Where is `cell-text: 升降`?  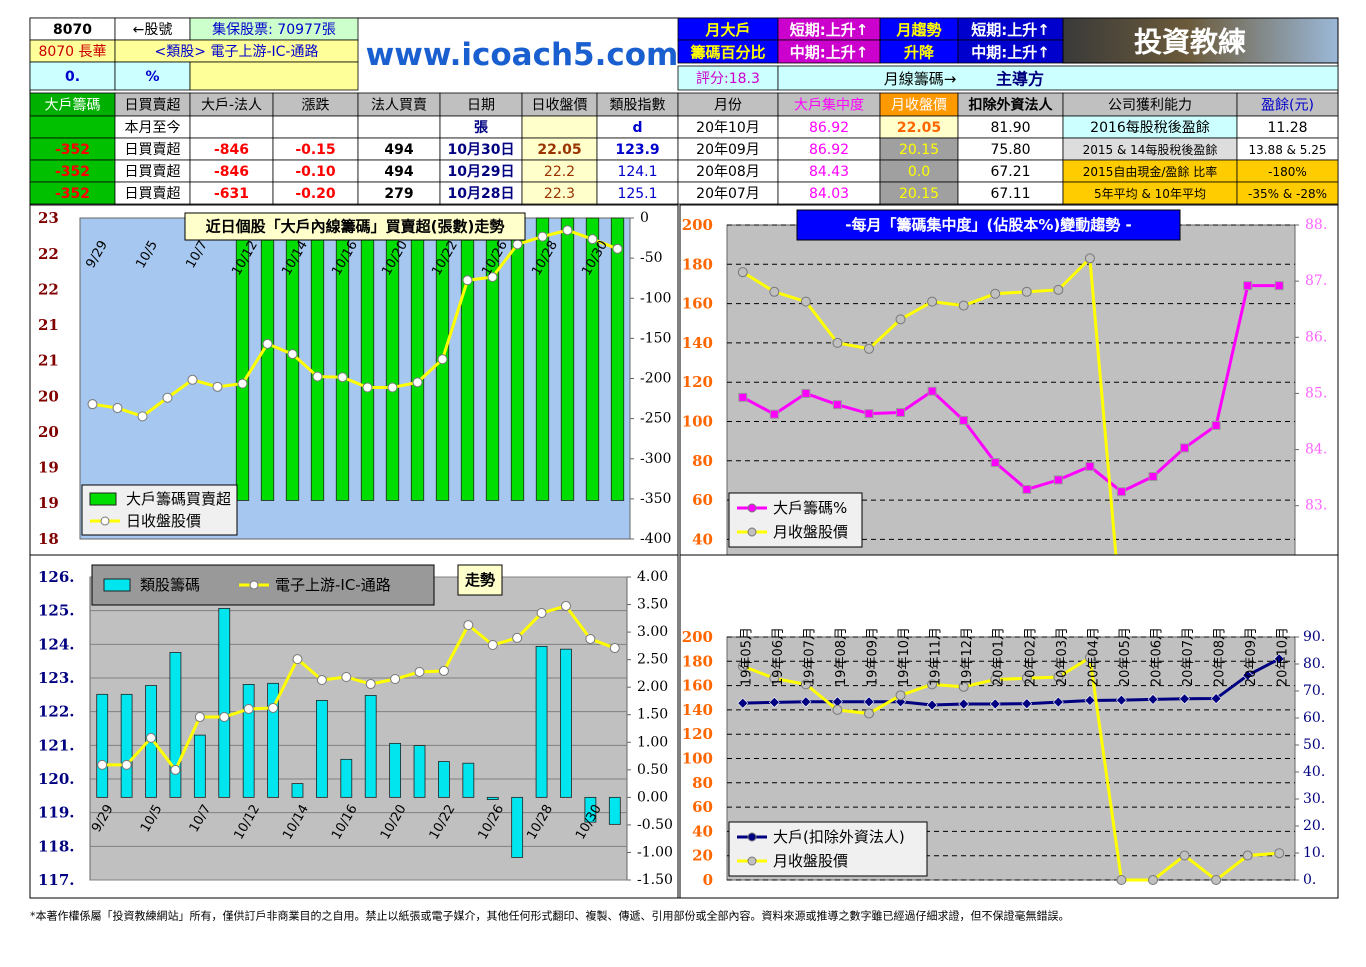 cell-text: 升降 is located at coordinates (919, 53).